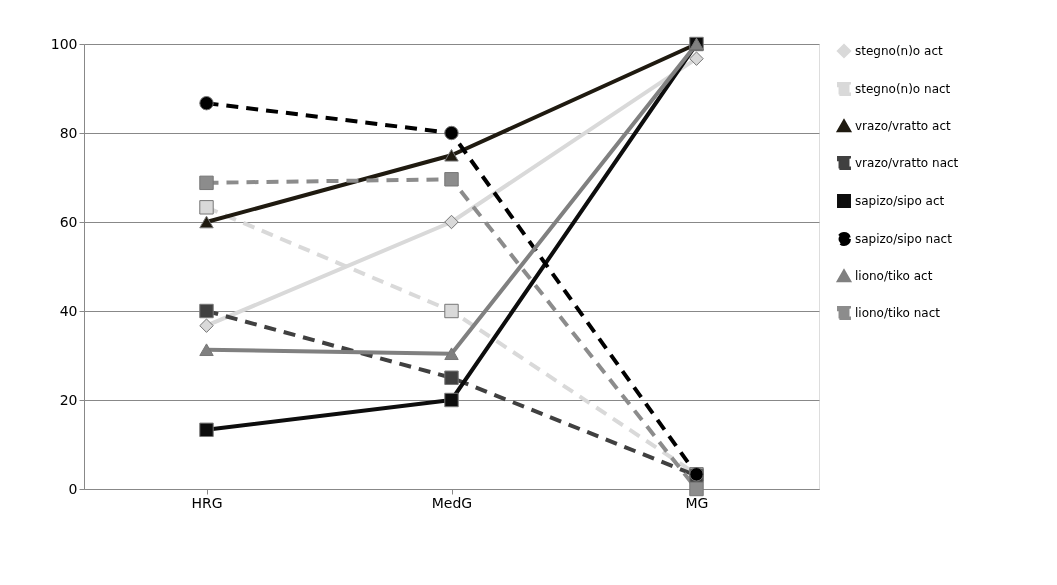 The height and width of the screenshot is (585, 1057). Describe the element at coordinates (68, 132) in the screenshot. I see `y-tick-label: 80` at that location.